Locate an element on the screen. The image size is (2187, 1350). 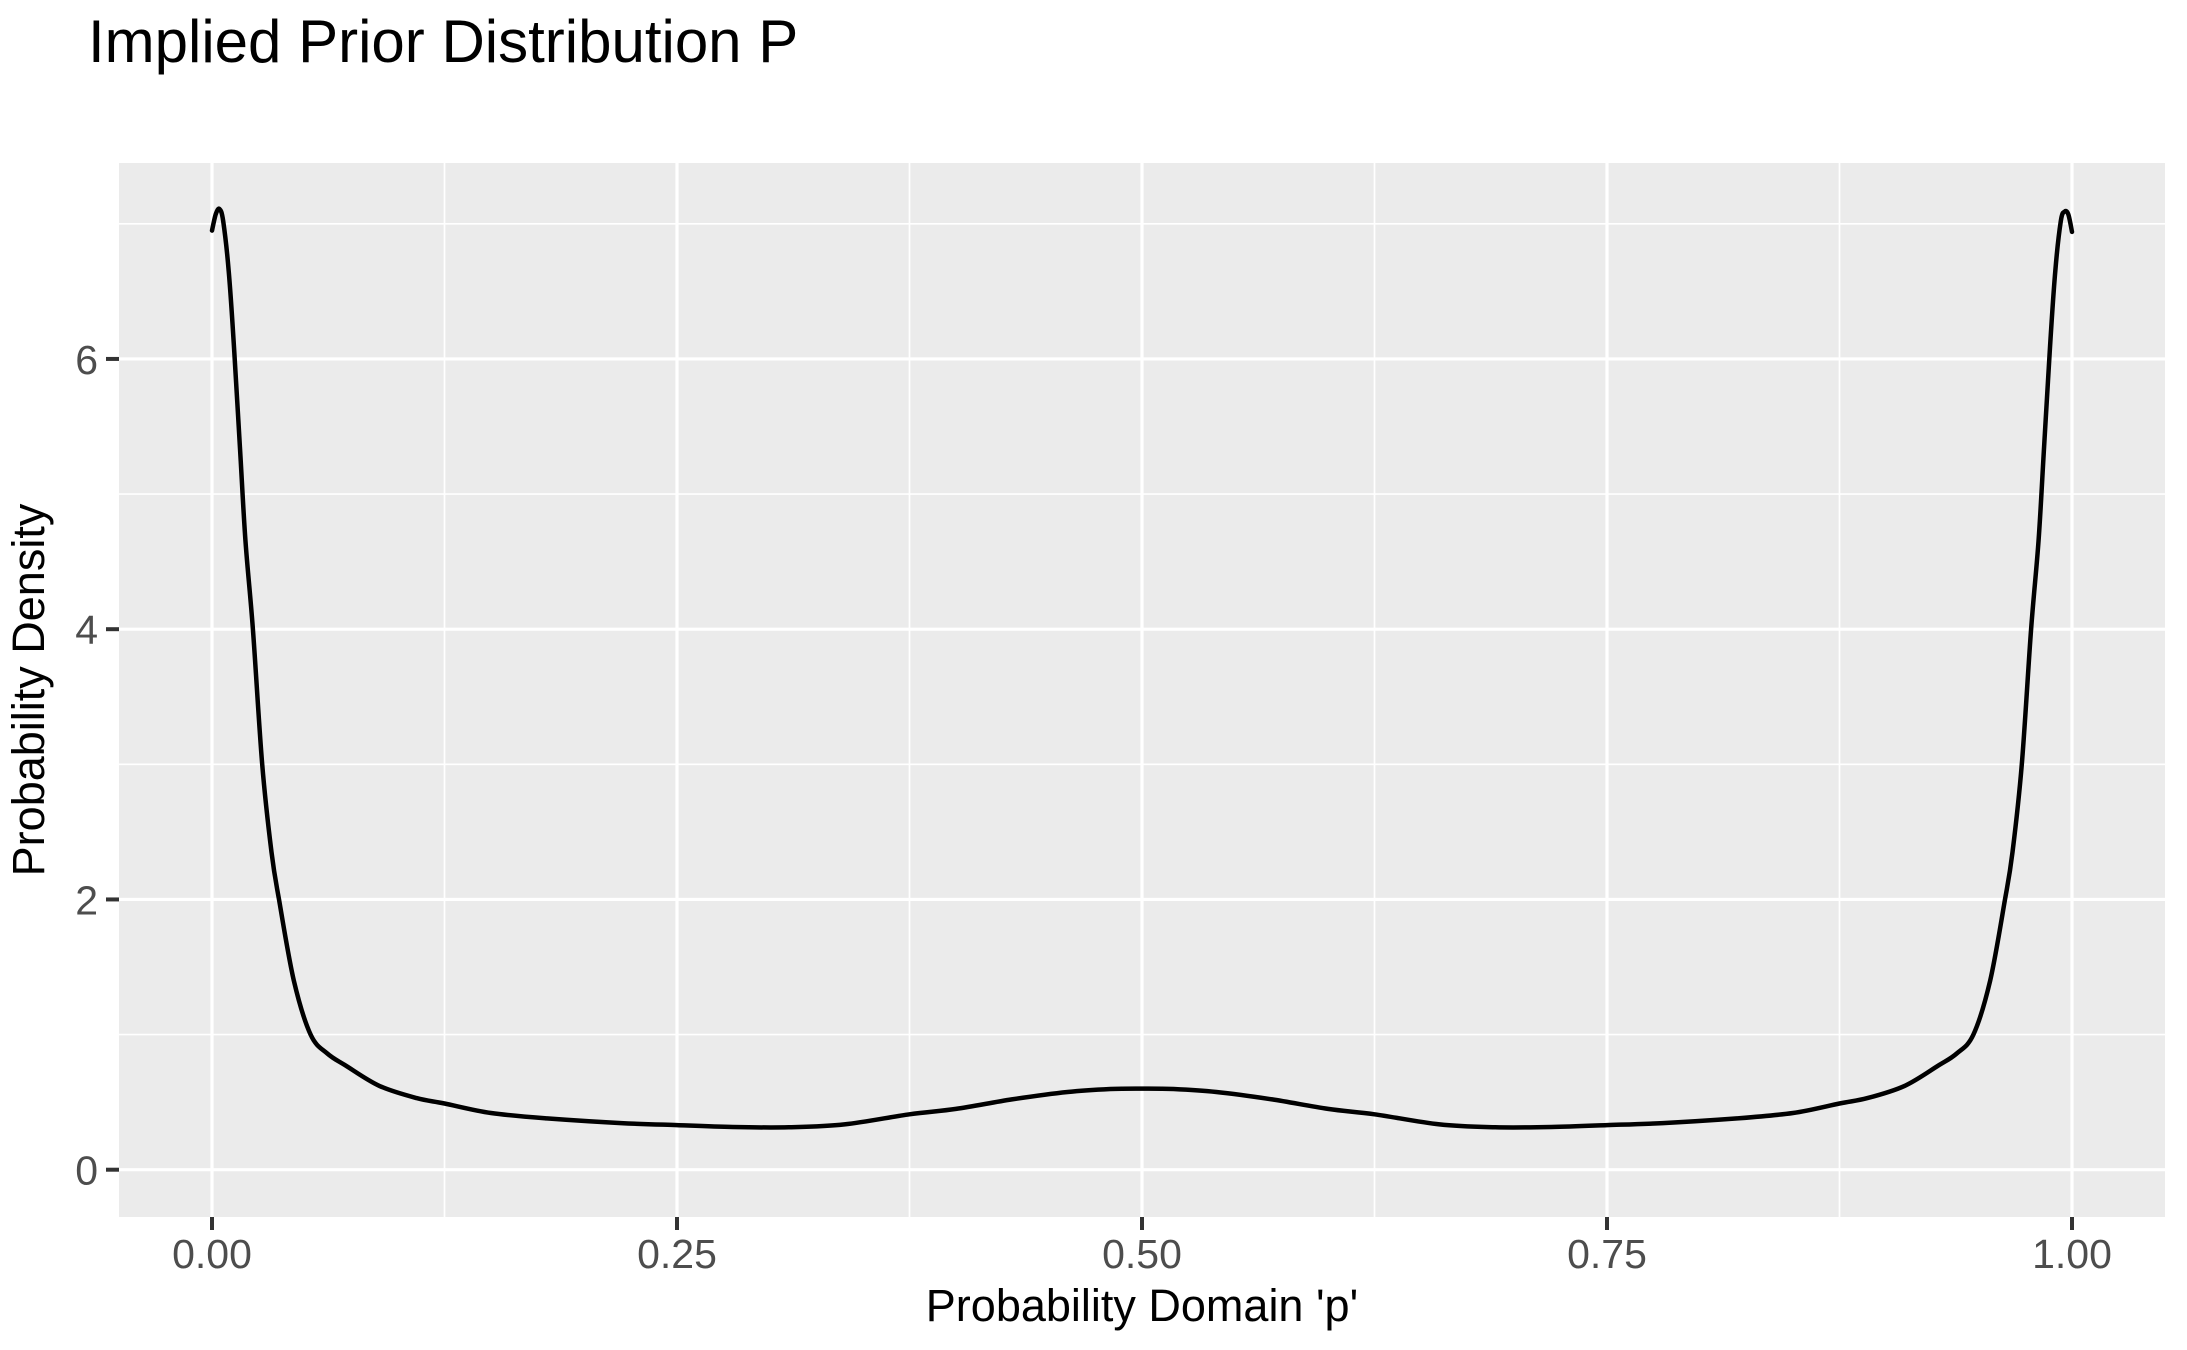
y-tick-label: 0 is located at coordinates (86, 1171).